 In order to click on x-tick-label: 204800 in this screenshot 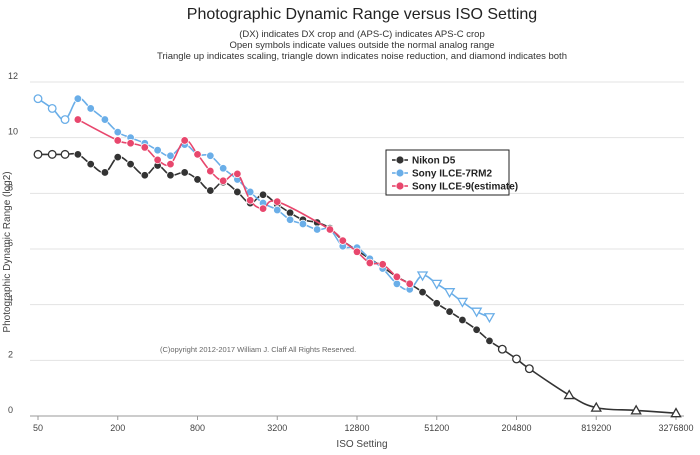, I will do `click(516, 428)`.